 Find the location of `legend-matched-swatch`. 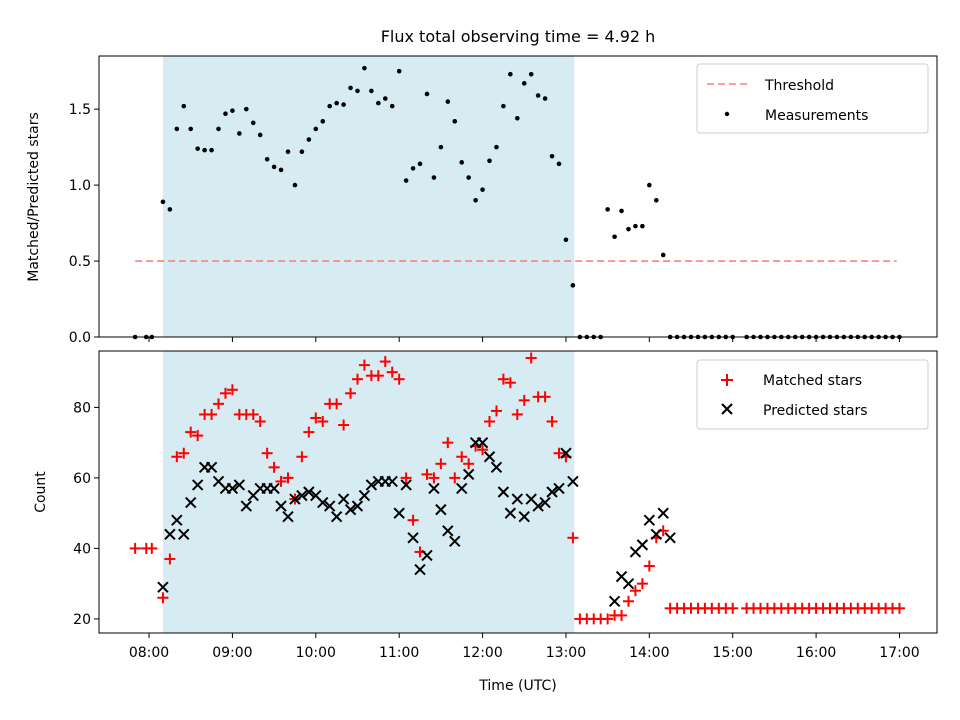

legend-matched-swatch is located at coordinates (727, 380).